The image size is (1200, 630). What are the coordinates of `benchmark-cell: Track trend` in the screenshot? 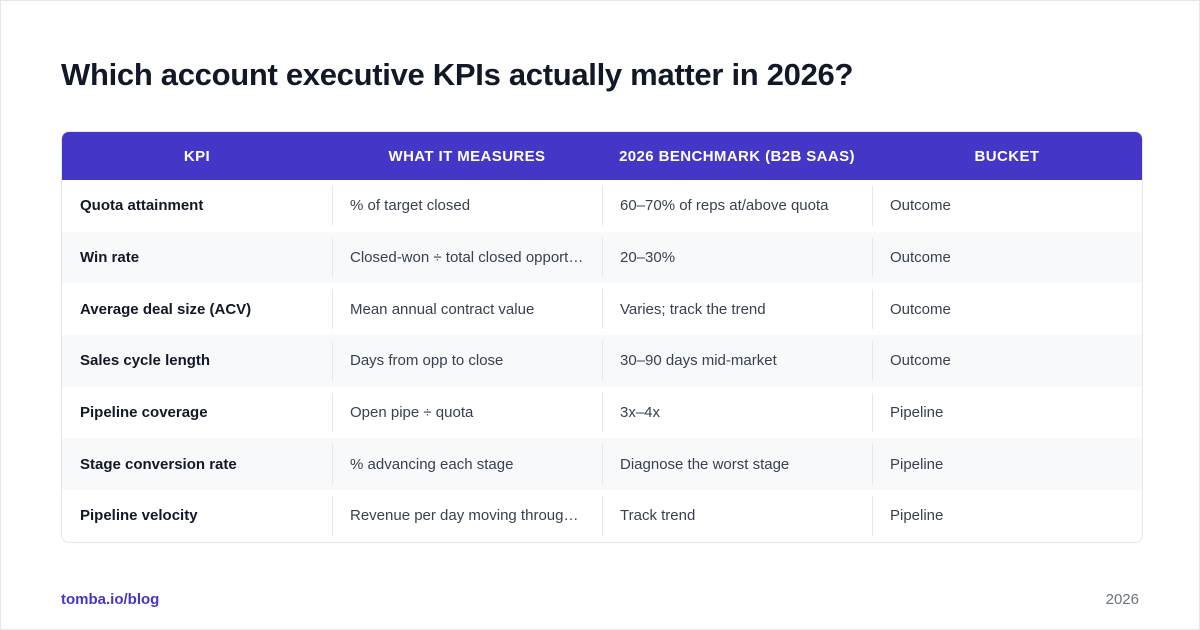 It's located at (737, 516).